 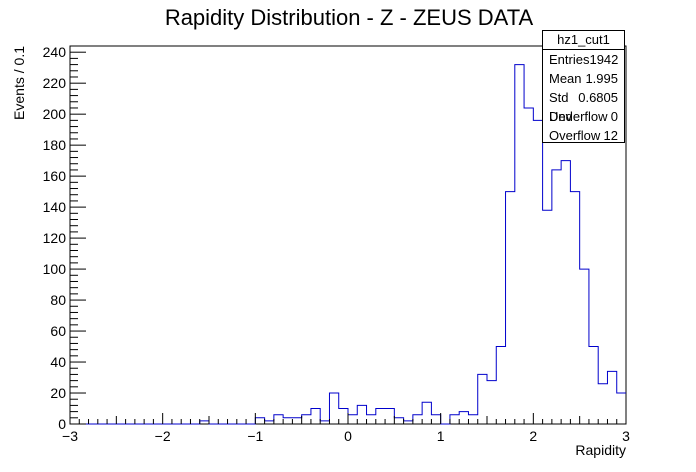 What do you see at coordinates (58, 300) in the screenshot?
I see `y-tick-label: 80` at bounding box center [58, 300].